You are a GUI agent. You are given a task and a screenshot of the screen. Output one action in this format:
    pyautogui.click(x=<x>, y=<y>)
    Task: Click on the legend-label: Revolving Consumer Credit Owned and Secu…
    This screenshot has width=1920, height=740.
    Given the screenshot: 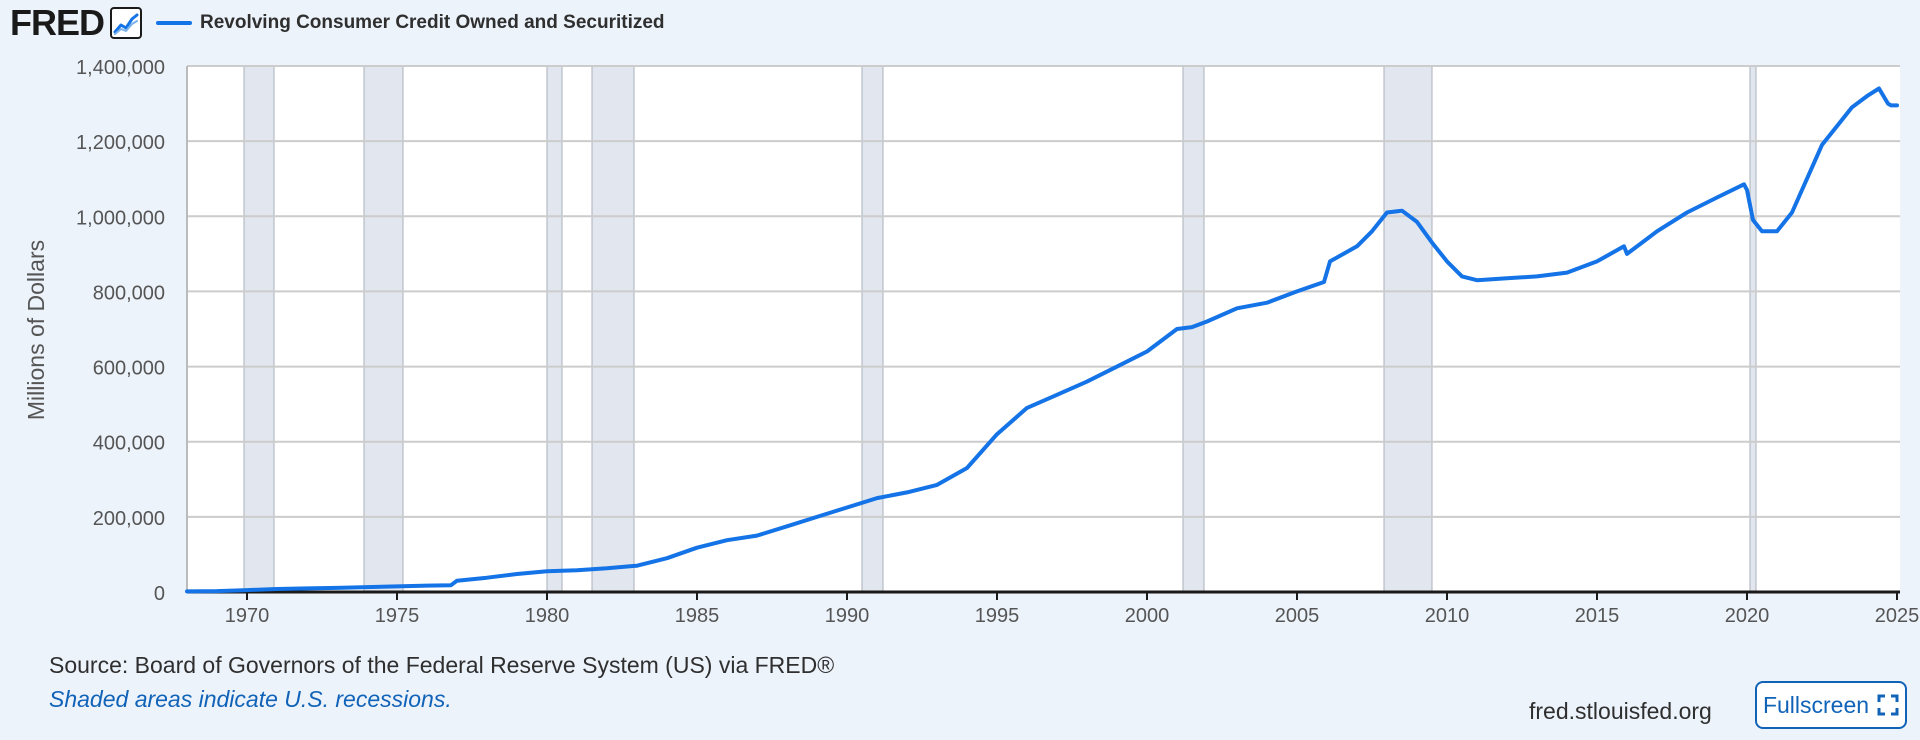 What is the action you would take?
    pyautogui.click(x=432, y=22)
    